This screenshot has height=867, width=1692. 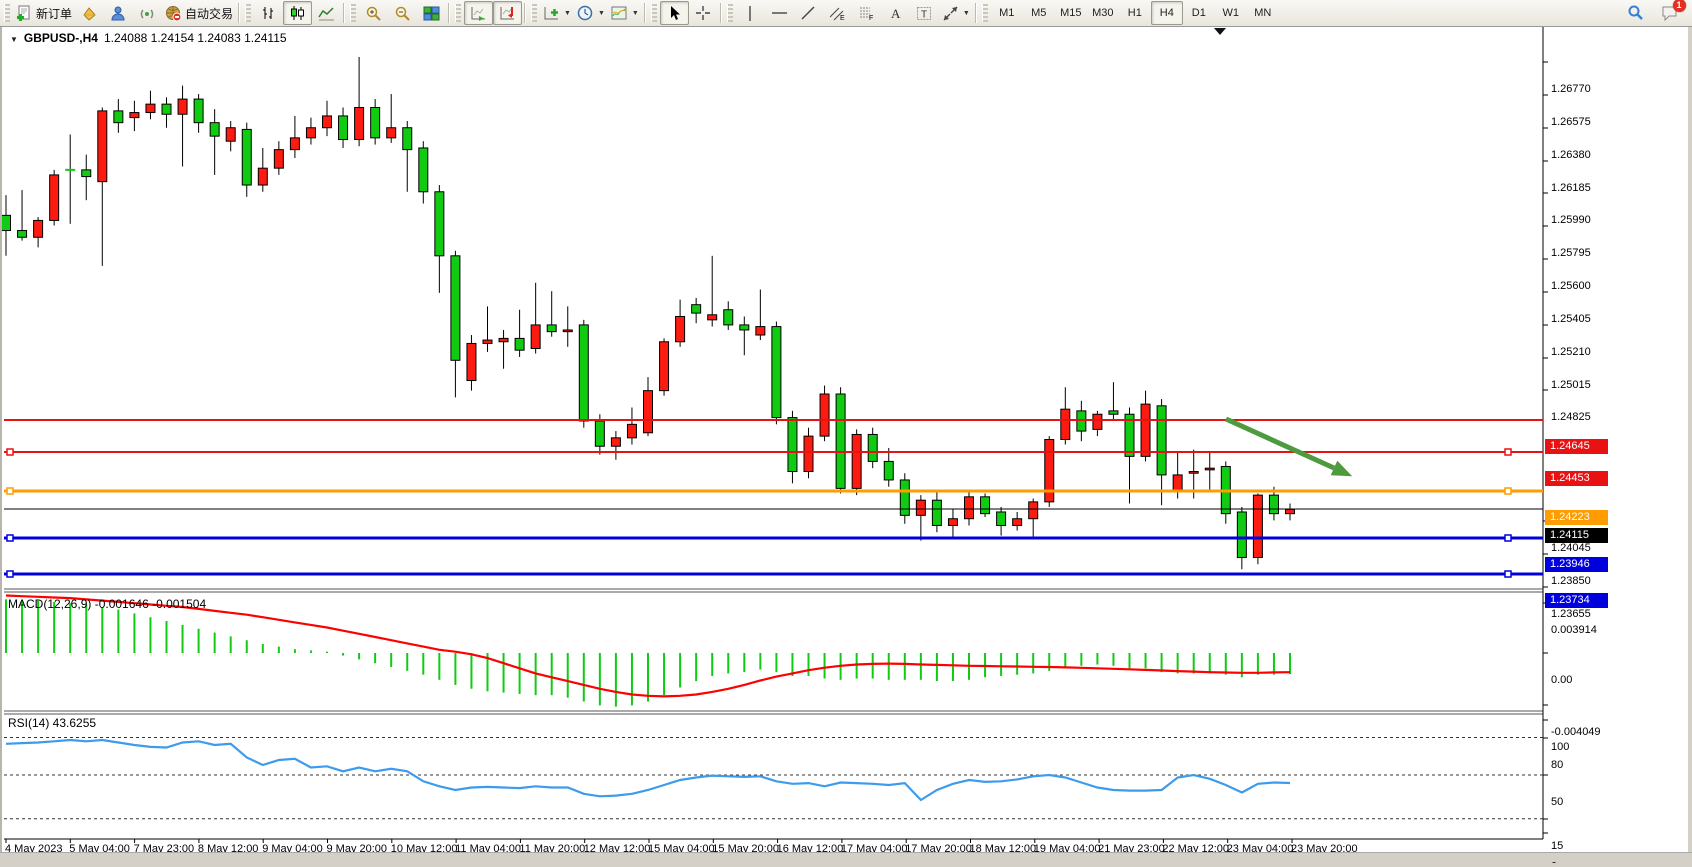 I want to click on text-button: A, so click(x=895, y=13).